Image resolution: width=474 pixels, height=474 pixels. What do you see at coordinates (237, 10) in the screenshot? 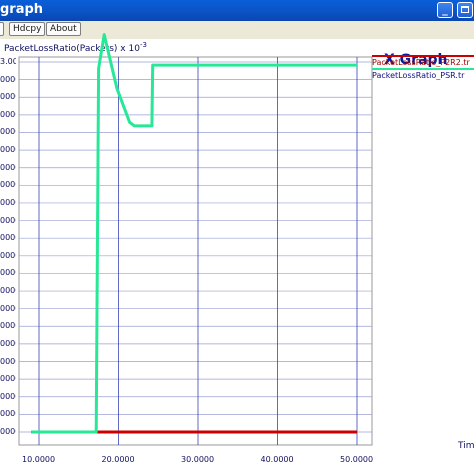
I see `title-bar: graph _` at bounding box center [237, 10].